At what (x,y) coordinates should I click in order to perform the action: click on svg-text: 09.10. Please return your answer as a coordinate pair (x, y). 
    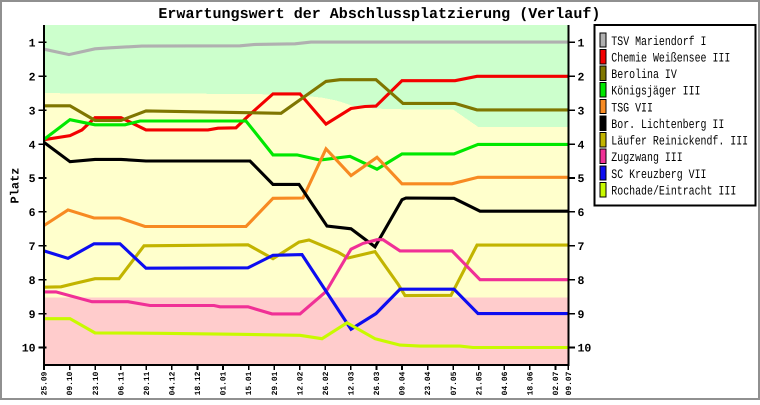
    Looking at the image, I should click on (70, 383).